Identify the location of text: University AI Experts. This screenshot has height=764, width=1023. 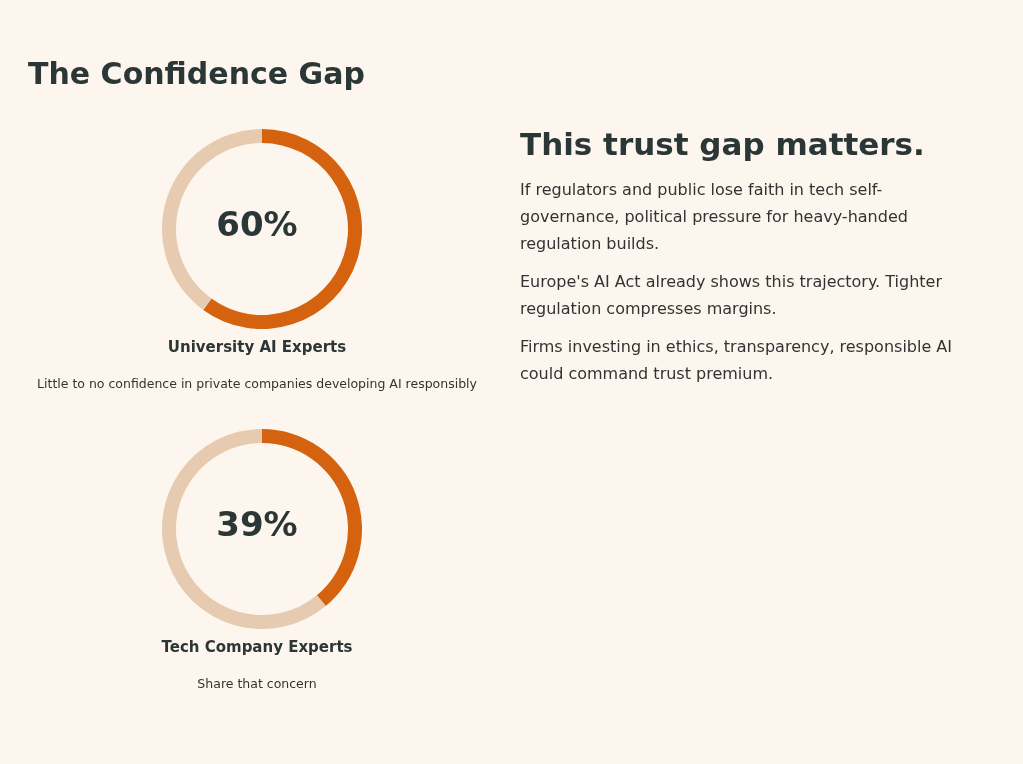
(257, 347).